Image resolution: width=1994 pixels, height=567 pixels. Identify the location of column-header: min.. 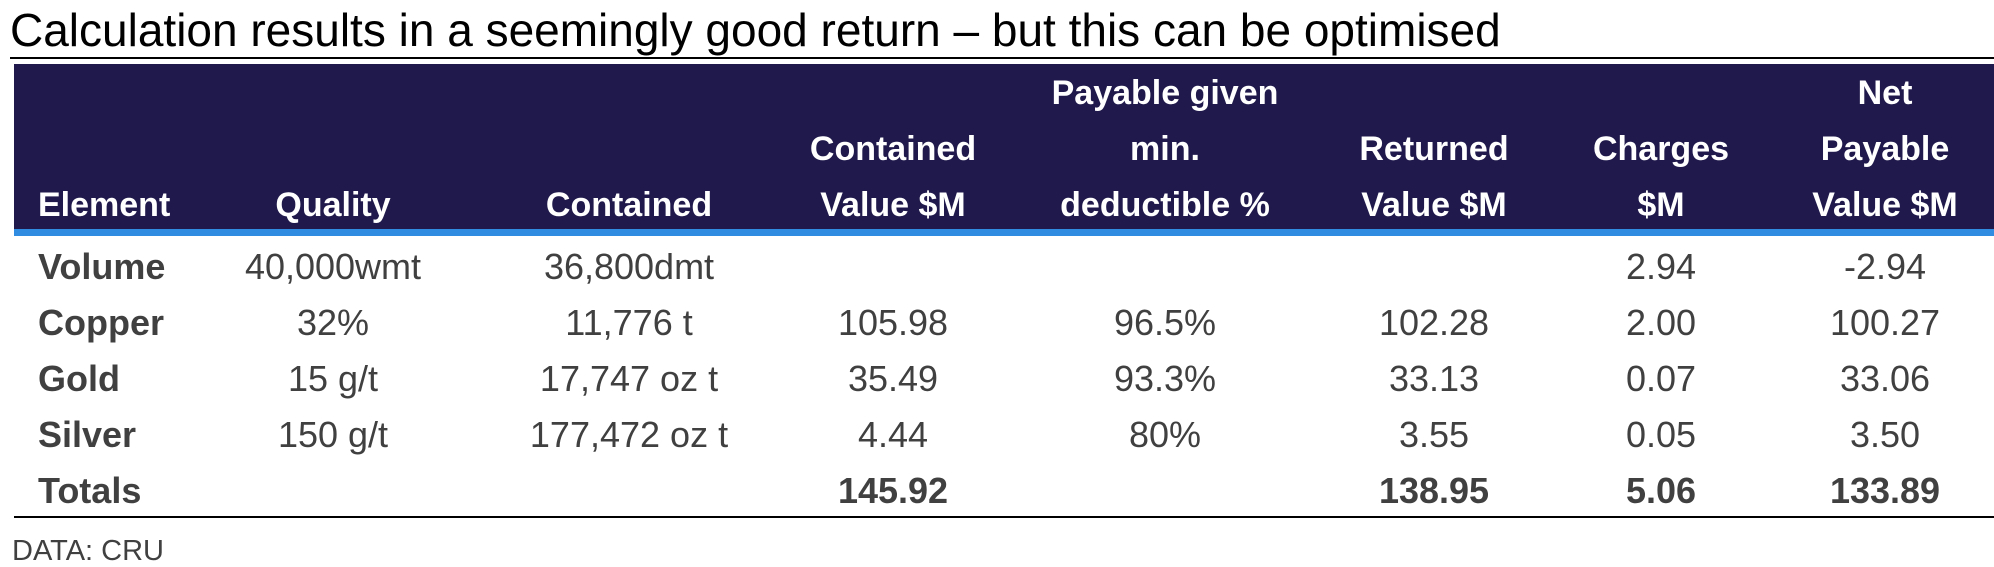
(1165, 149).